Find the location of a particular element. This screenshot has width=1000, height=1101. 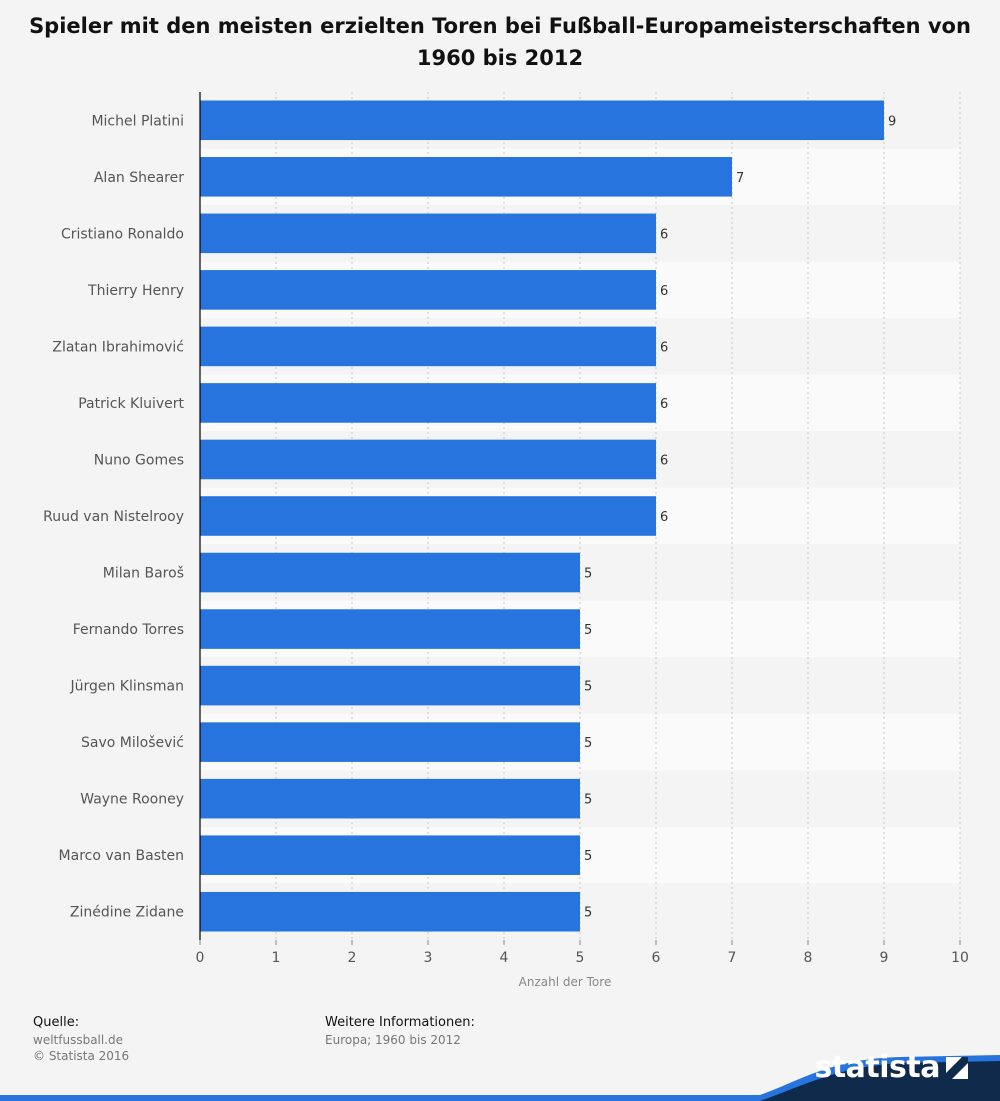

x-tick-label: 1 is located at coordinates (276, 958).